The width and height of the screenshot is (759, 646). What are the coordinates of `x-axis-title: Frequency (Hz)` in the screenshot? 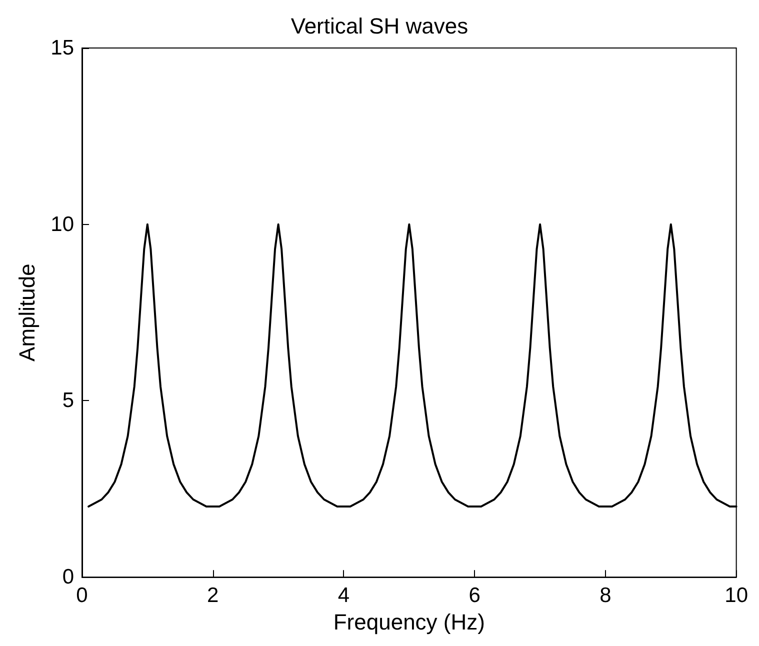 It's located at (409, 622).